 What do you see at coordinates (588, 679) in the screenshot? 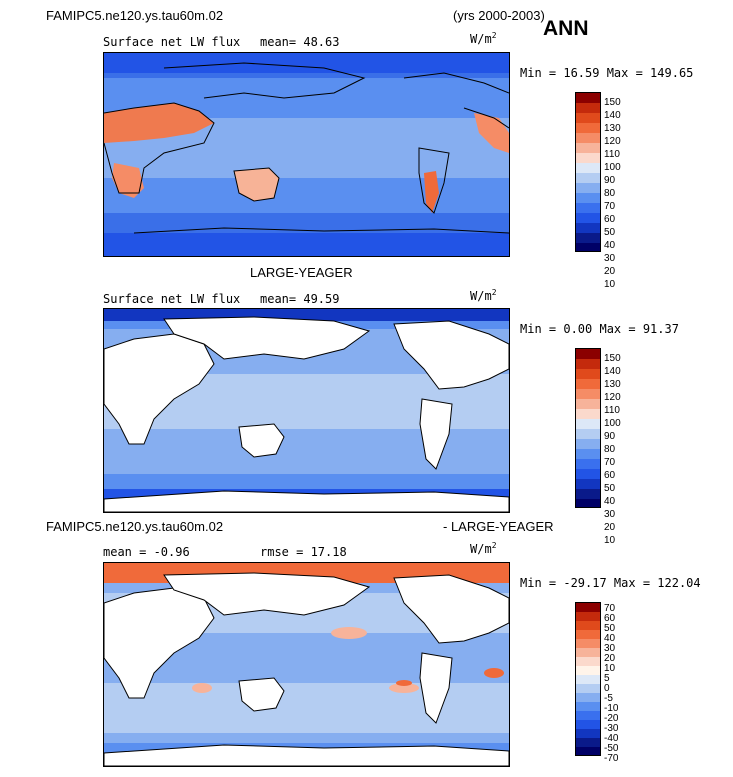
I see `panel3-colorbar` at bounding box center [588, 679].